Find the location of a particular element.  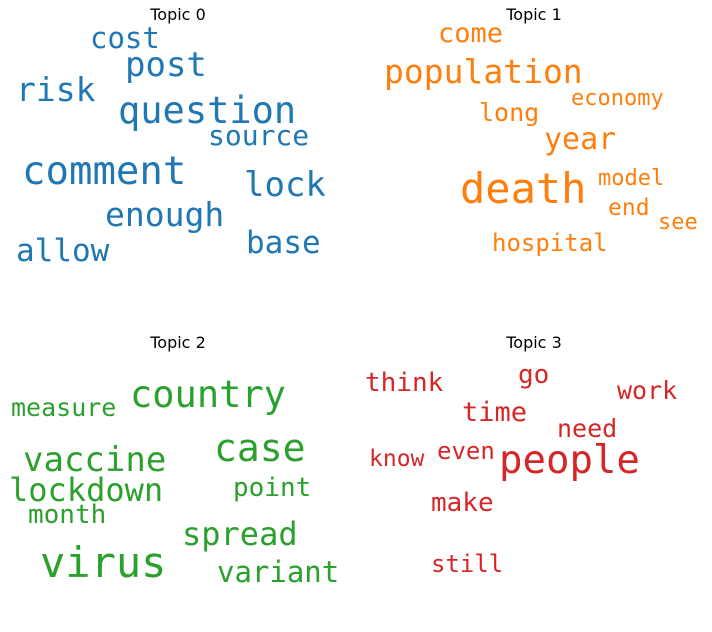

topic-1-word-year: year is located at coordinates (580, 139).